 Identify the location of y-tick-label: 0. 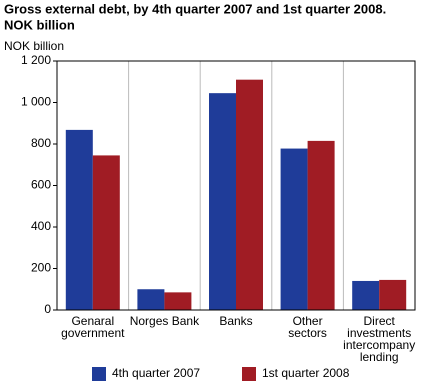
(47, 309).